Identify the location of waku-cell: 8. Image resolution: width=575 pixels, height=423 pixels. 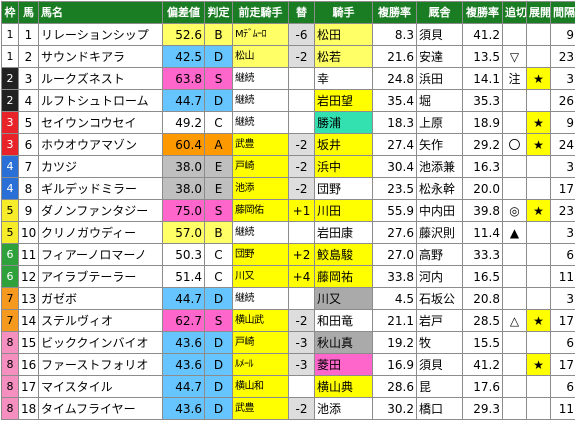
(10, 342).